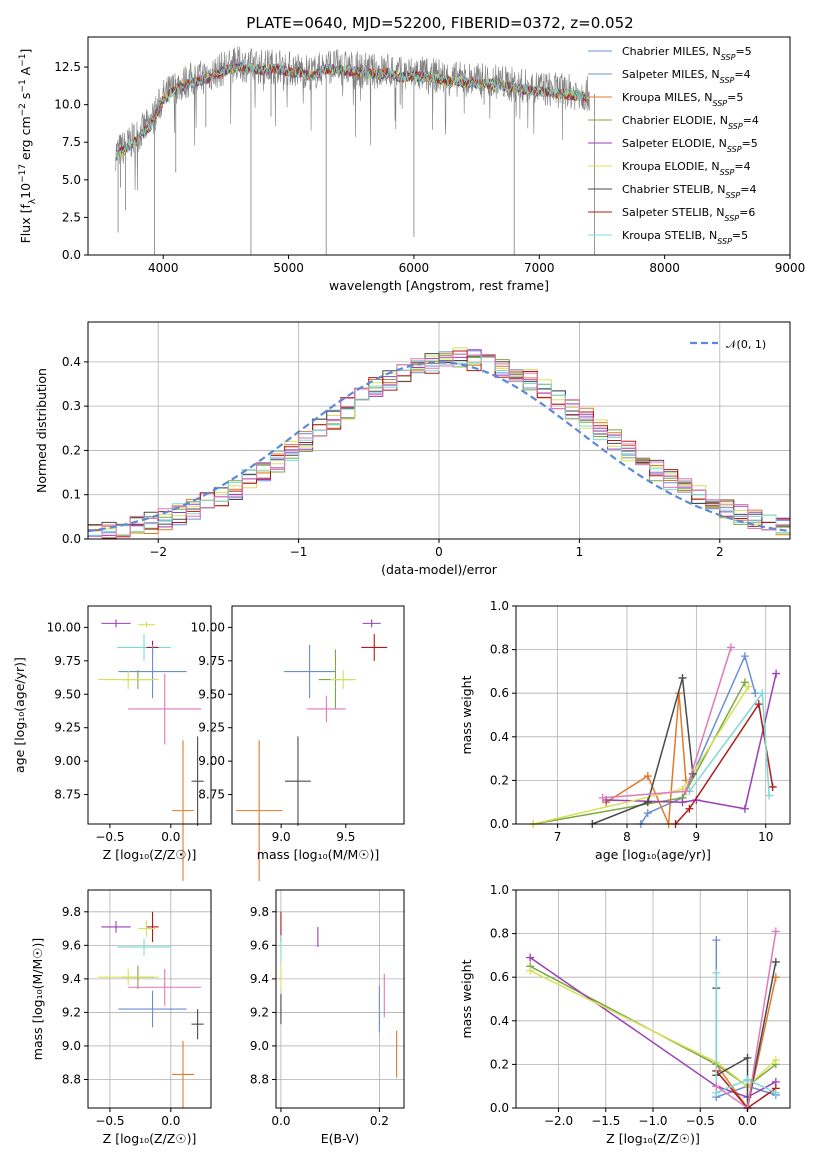  I want to click on legend-entry: Salpeter MILES, NSSP=4, so click(686, 76).